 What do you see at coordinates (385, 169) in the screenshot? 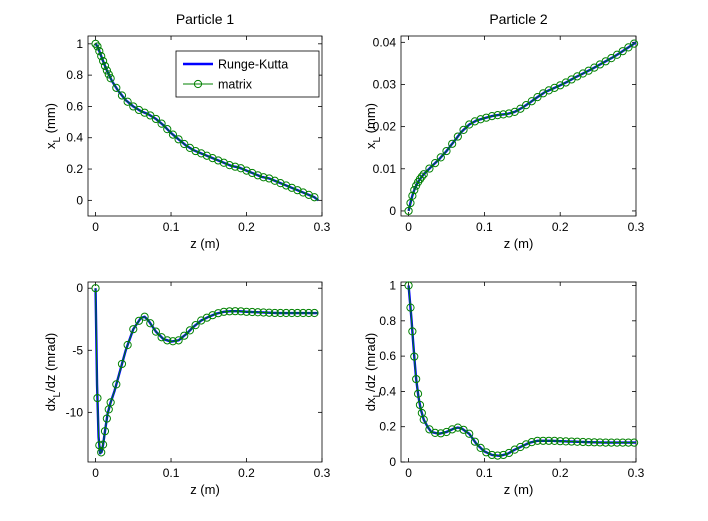
I see `chart-2-ytick-label: 0.01` at bounding box center [385, 169].